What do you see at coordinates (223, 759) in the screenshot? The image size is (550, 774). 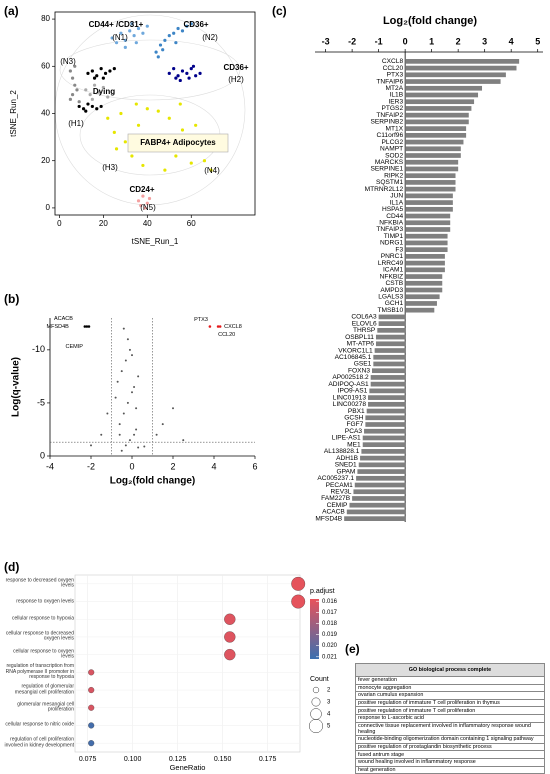 I see `x-tick-label: 0.150` at bounding box center [223, 759].